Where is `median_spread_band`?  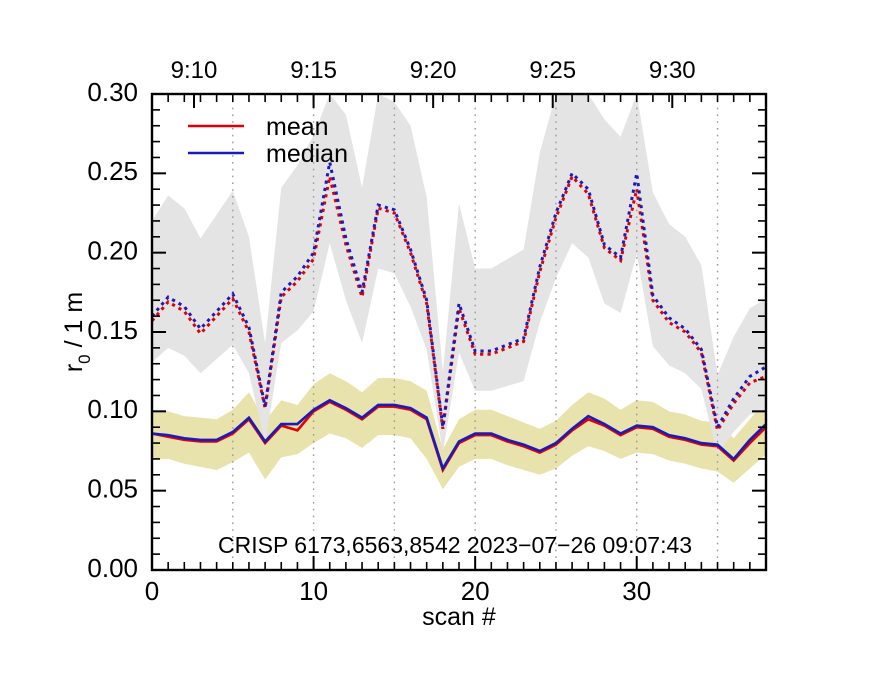
median_spread_band is located at coordinates (459, 431).